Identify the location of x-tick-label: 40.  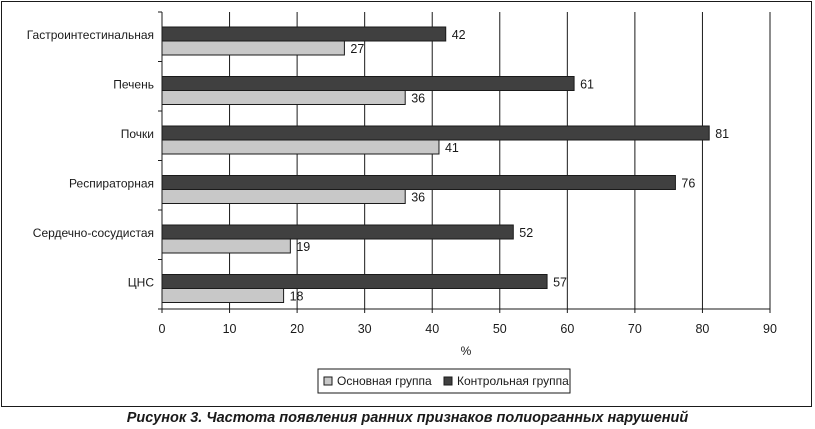
(432, 329).